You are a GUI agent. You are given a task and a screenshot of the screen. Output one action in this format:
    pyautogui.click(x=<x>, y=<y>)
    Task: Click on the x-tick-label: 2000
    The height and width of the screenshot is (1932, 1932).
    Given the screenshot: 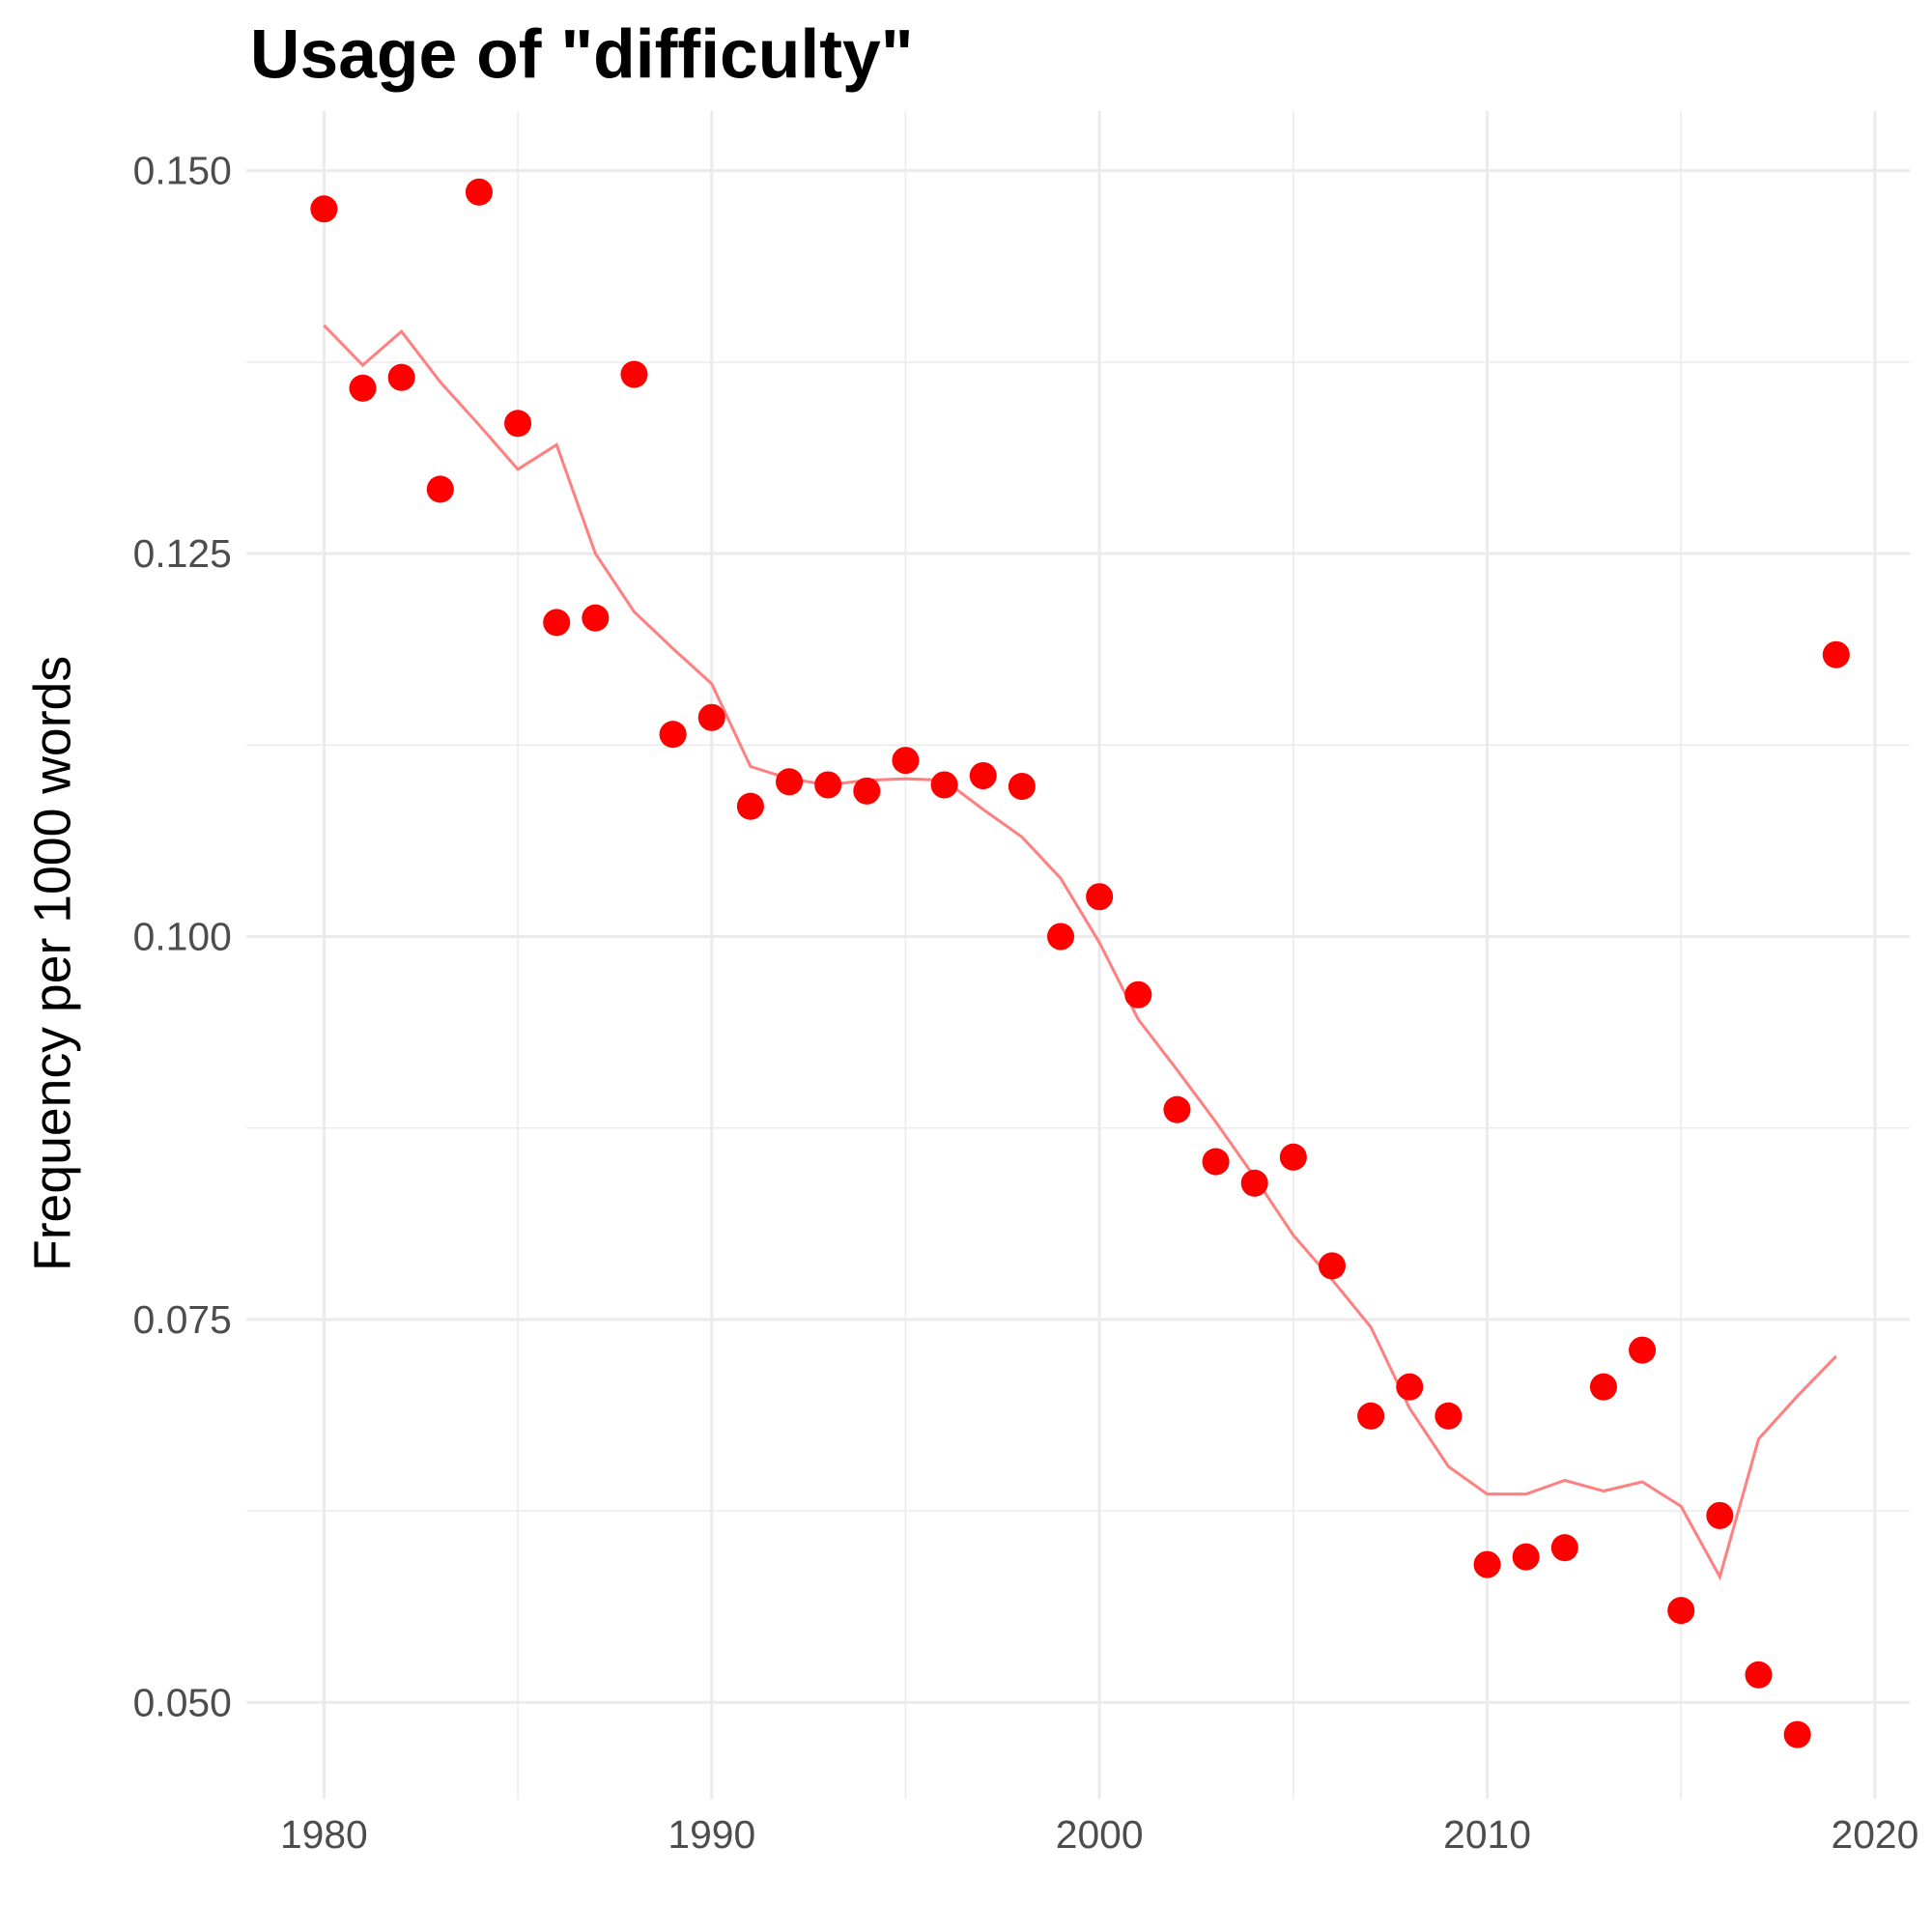 What is the action you would take?
    pyautogui.click(x=1100, y=1834)
    